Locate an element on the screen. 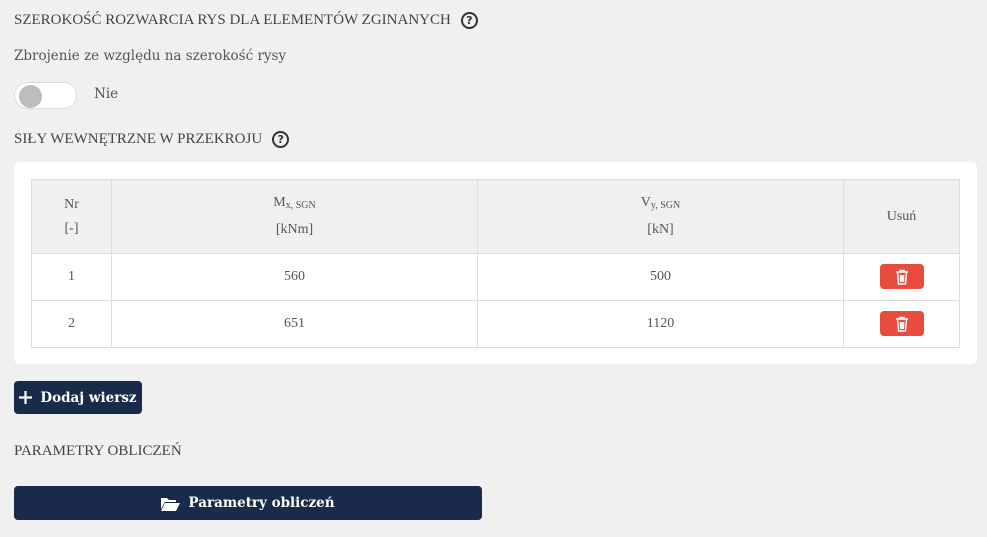 This screenshot has height=537, width=987. params-button: Parametry obliczeń is located at coordinates (248, 503).